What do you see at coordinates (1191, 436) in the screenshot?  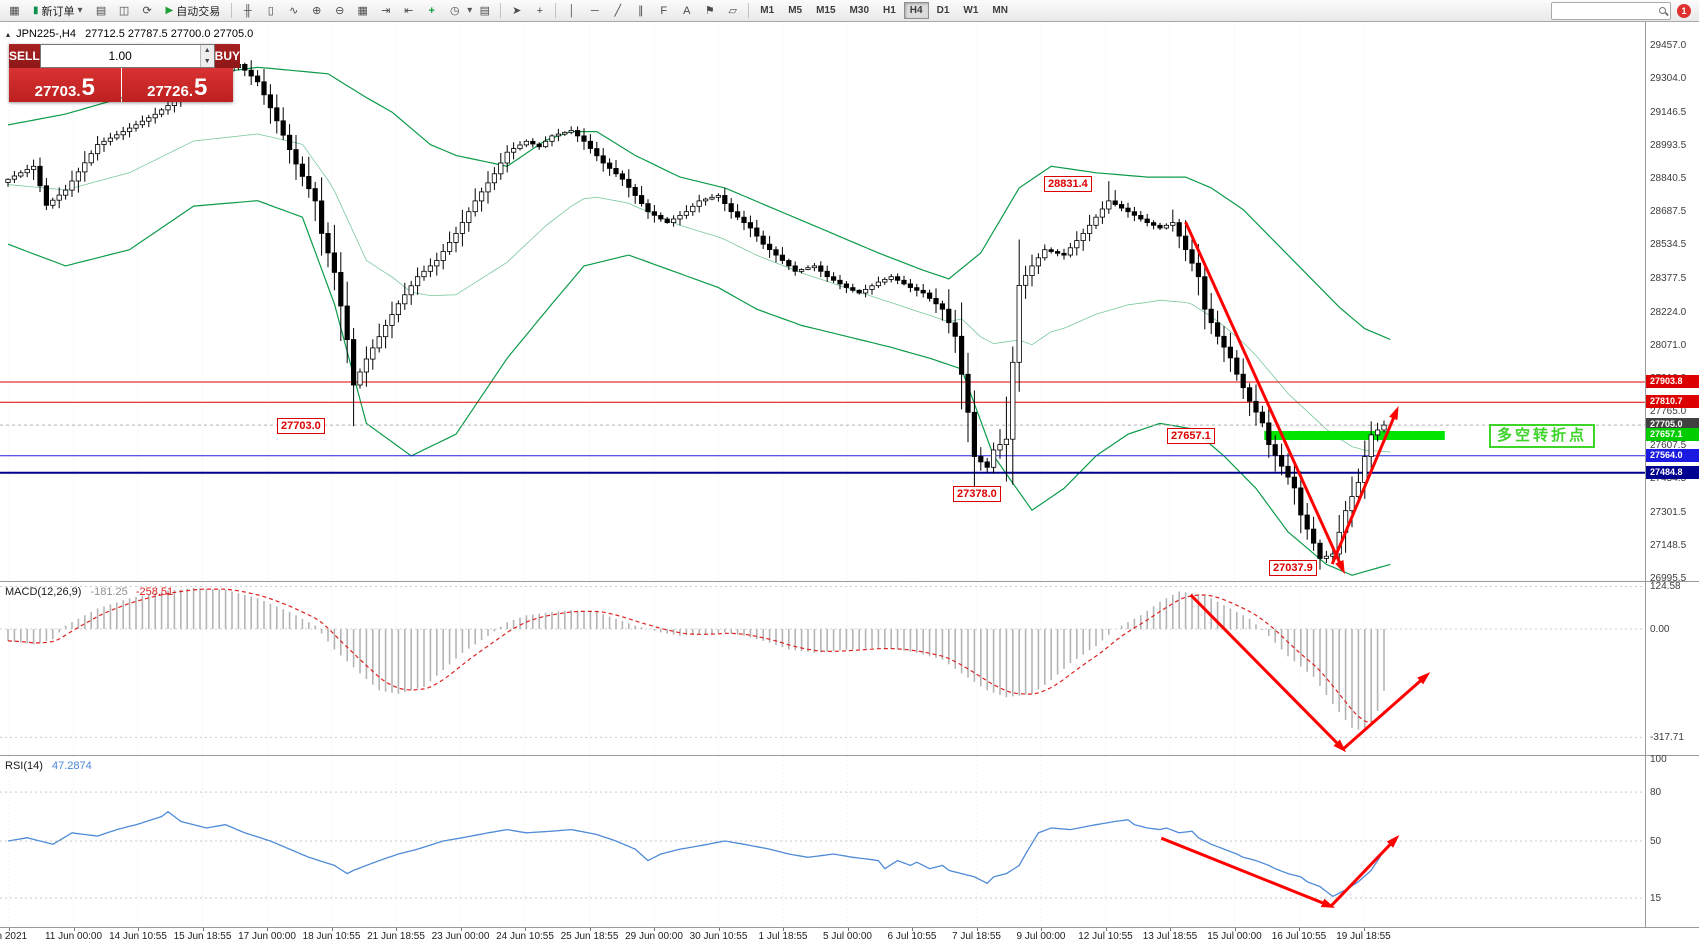 I see `price-callout: 27657.1` at bounding box center [1191, 436].